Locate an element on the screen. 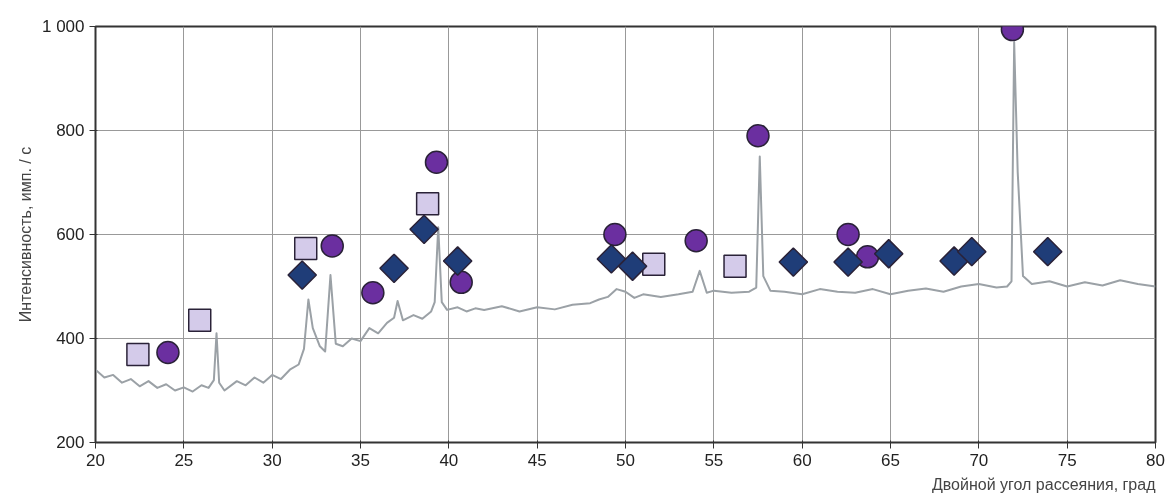 The height and width of the screenshot is (497, 1170). y-tick-label: 400 is located at coordinates (70, 338).